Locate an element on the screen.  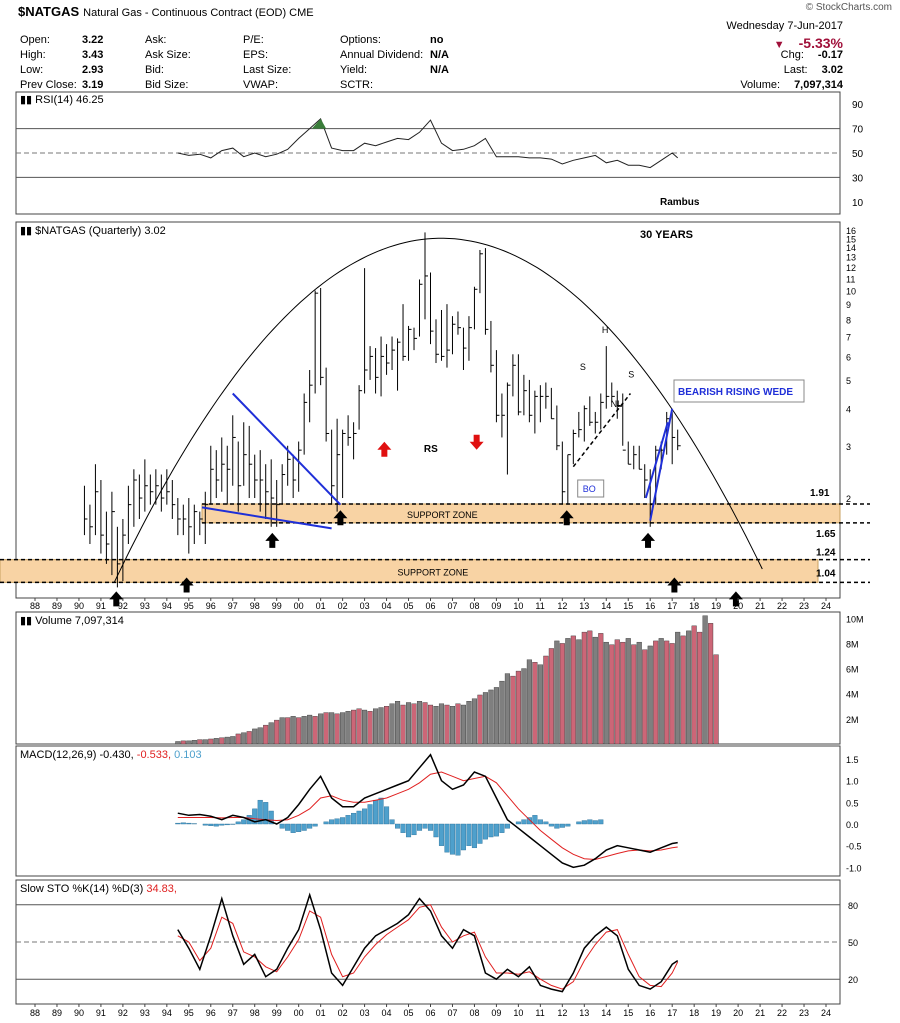
sto-title: Slow STO %K(14) %D(3) 34.83, is located at coordinates (98, 889).